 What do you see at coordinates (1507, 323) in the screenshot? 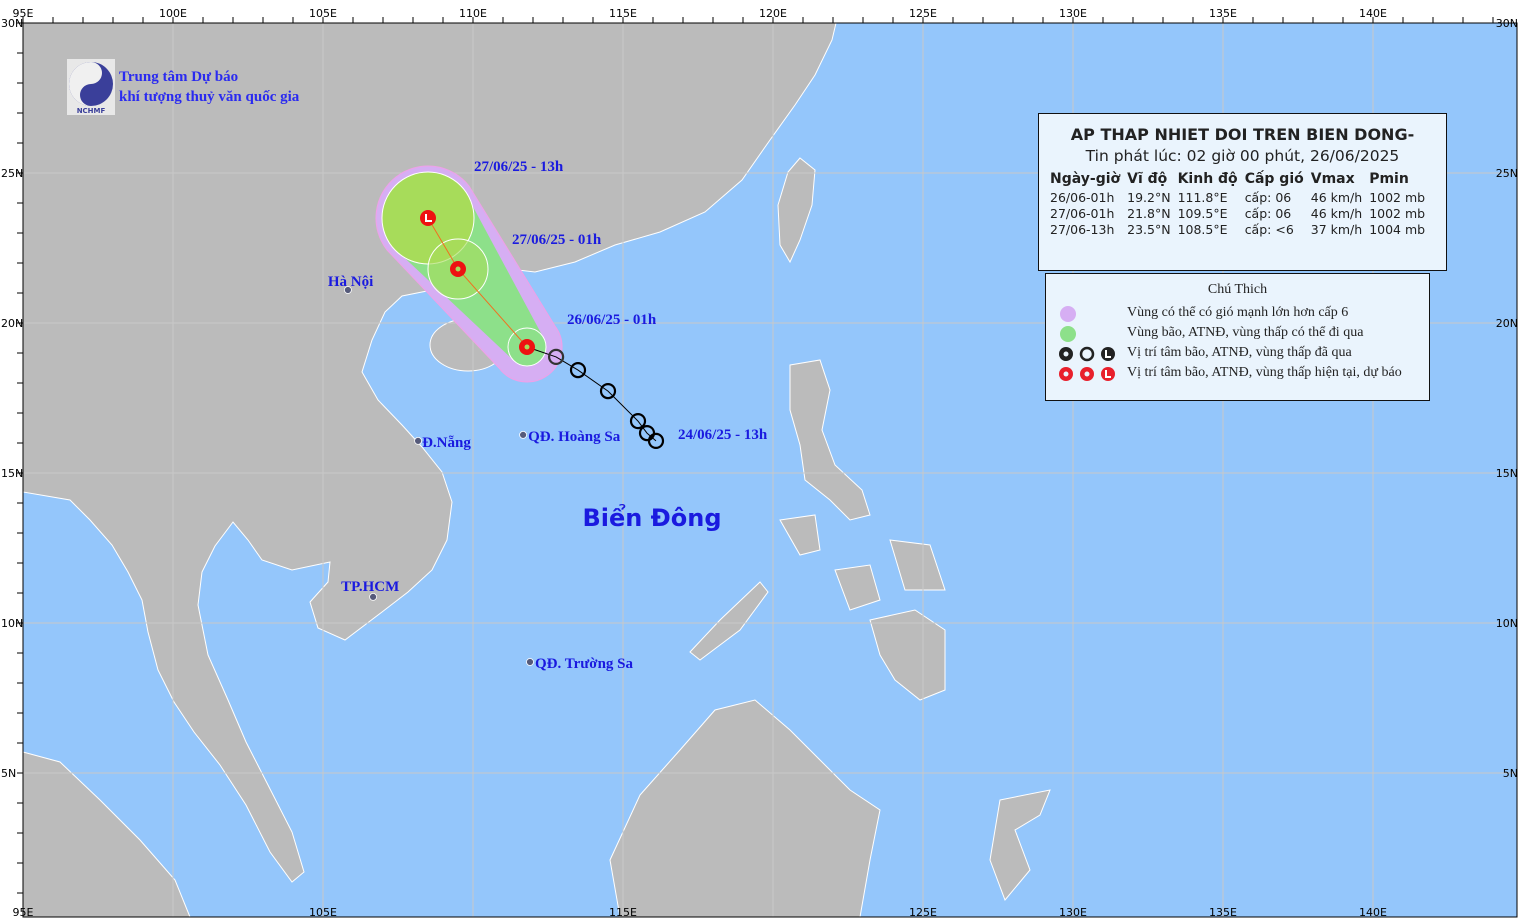
I see `right-lat-label: 20N` at bounding box center [1507, 323].